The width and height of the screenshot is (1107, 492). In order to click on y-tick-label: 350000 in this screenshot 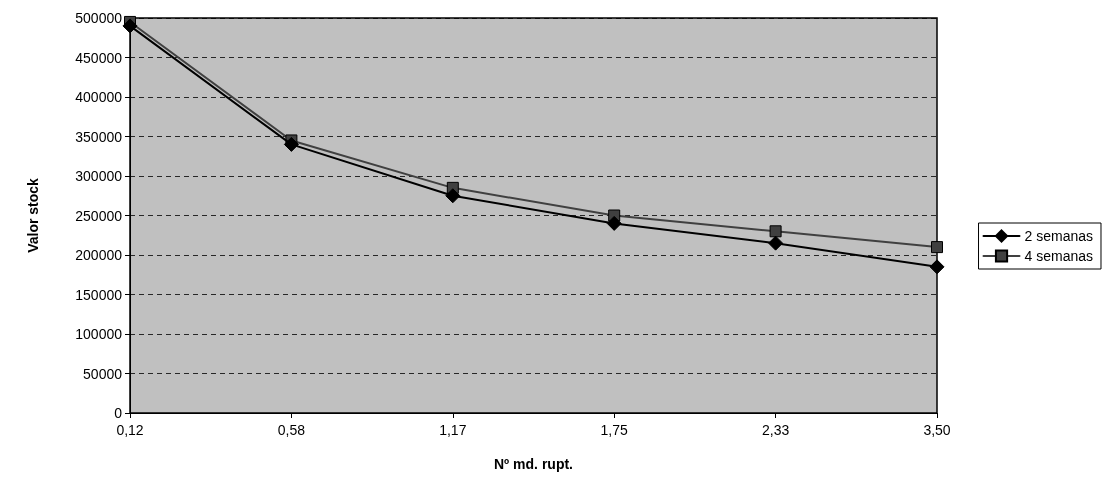, I will do `click(99, 136)`.